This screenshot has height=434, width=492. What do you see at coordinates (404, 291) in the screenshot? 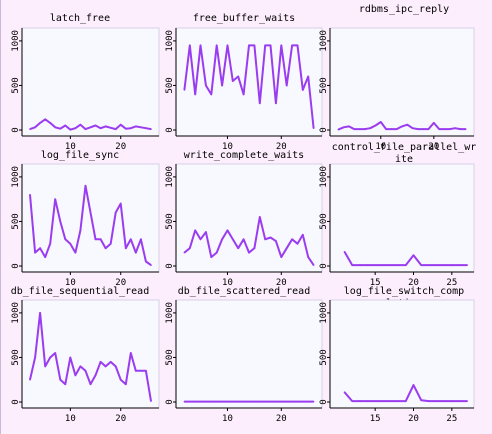
I see `chart-title-line: log_file_switch_comp` at bounding box center [404, 291].